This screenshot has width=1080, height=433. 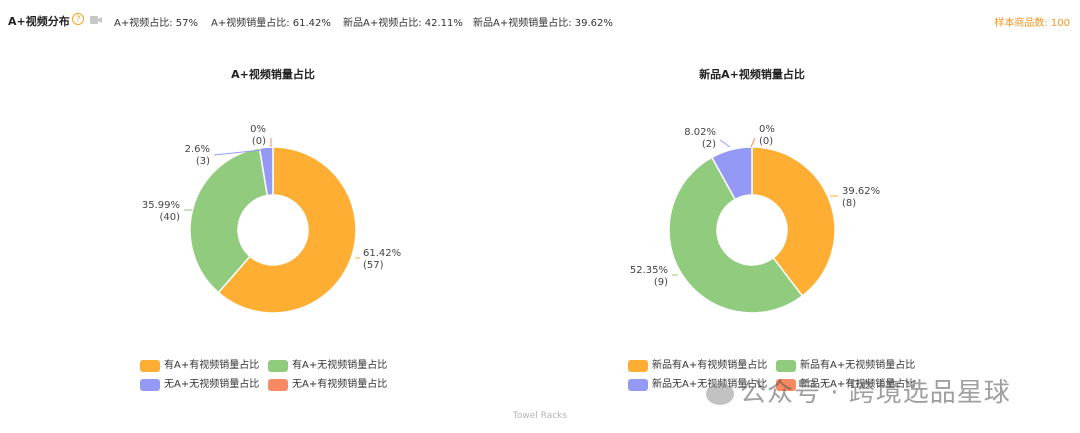 I want to click on legend-label: 无A+无视频销量占比, so click(x=212, y=384).